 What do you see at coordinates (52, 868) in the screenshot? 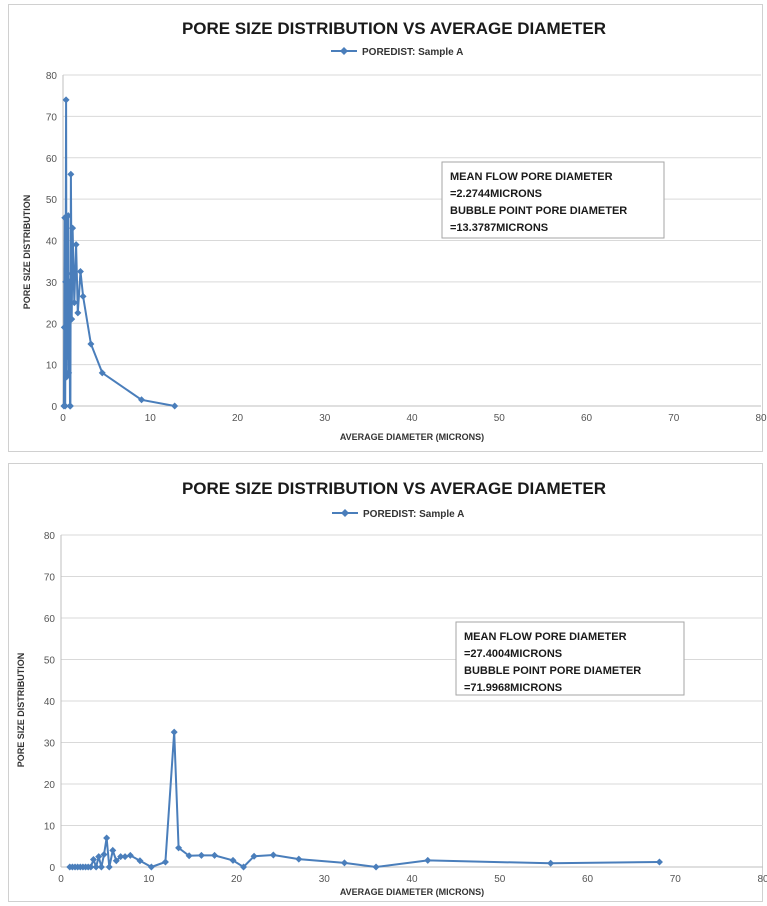
I see `y-tick-label: 0` at bounding box center [52, 868].